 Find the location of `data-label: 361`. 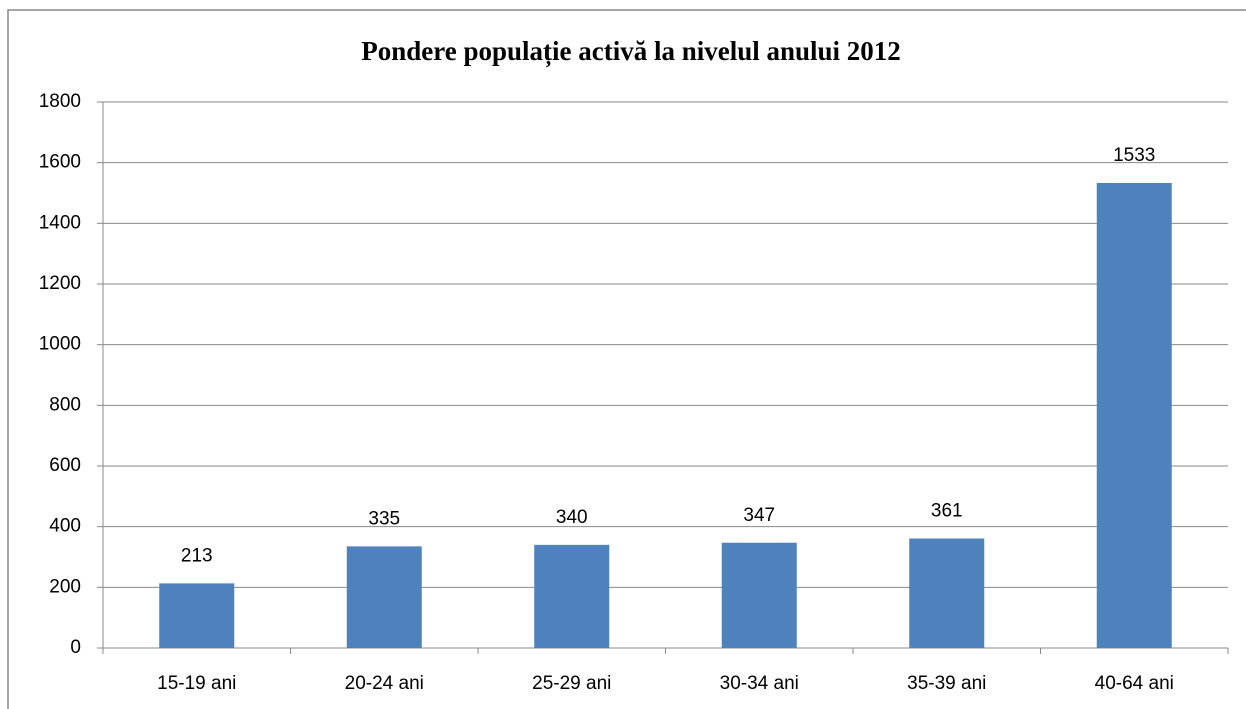

data-label: 361 is located at coordinates (947, 511).